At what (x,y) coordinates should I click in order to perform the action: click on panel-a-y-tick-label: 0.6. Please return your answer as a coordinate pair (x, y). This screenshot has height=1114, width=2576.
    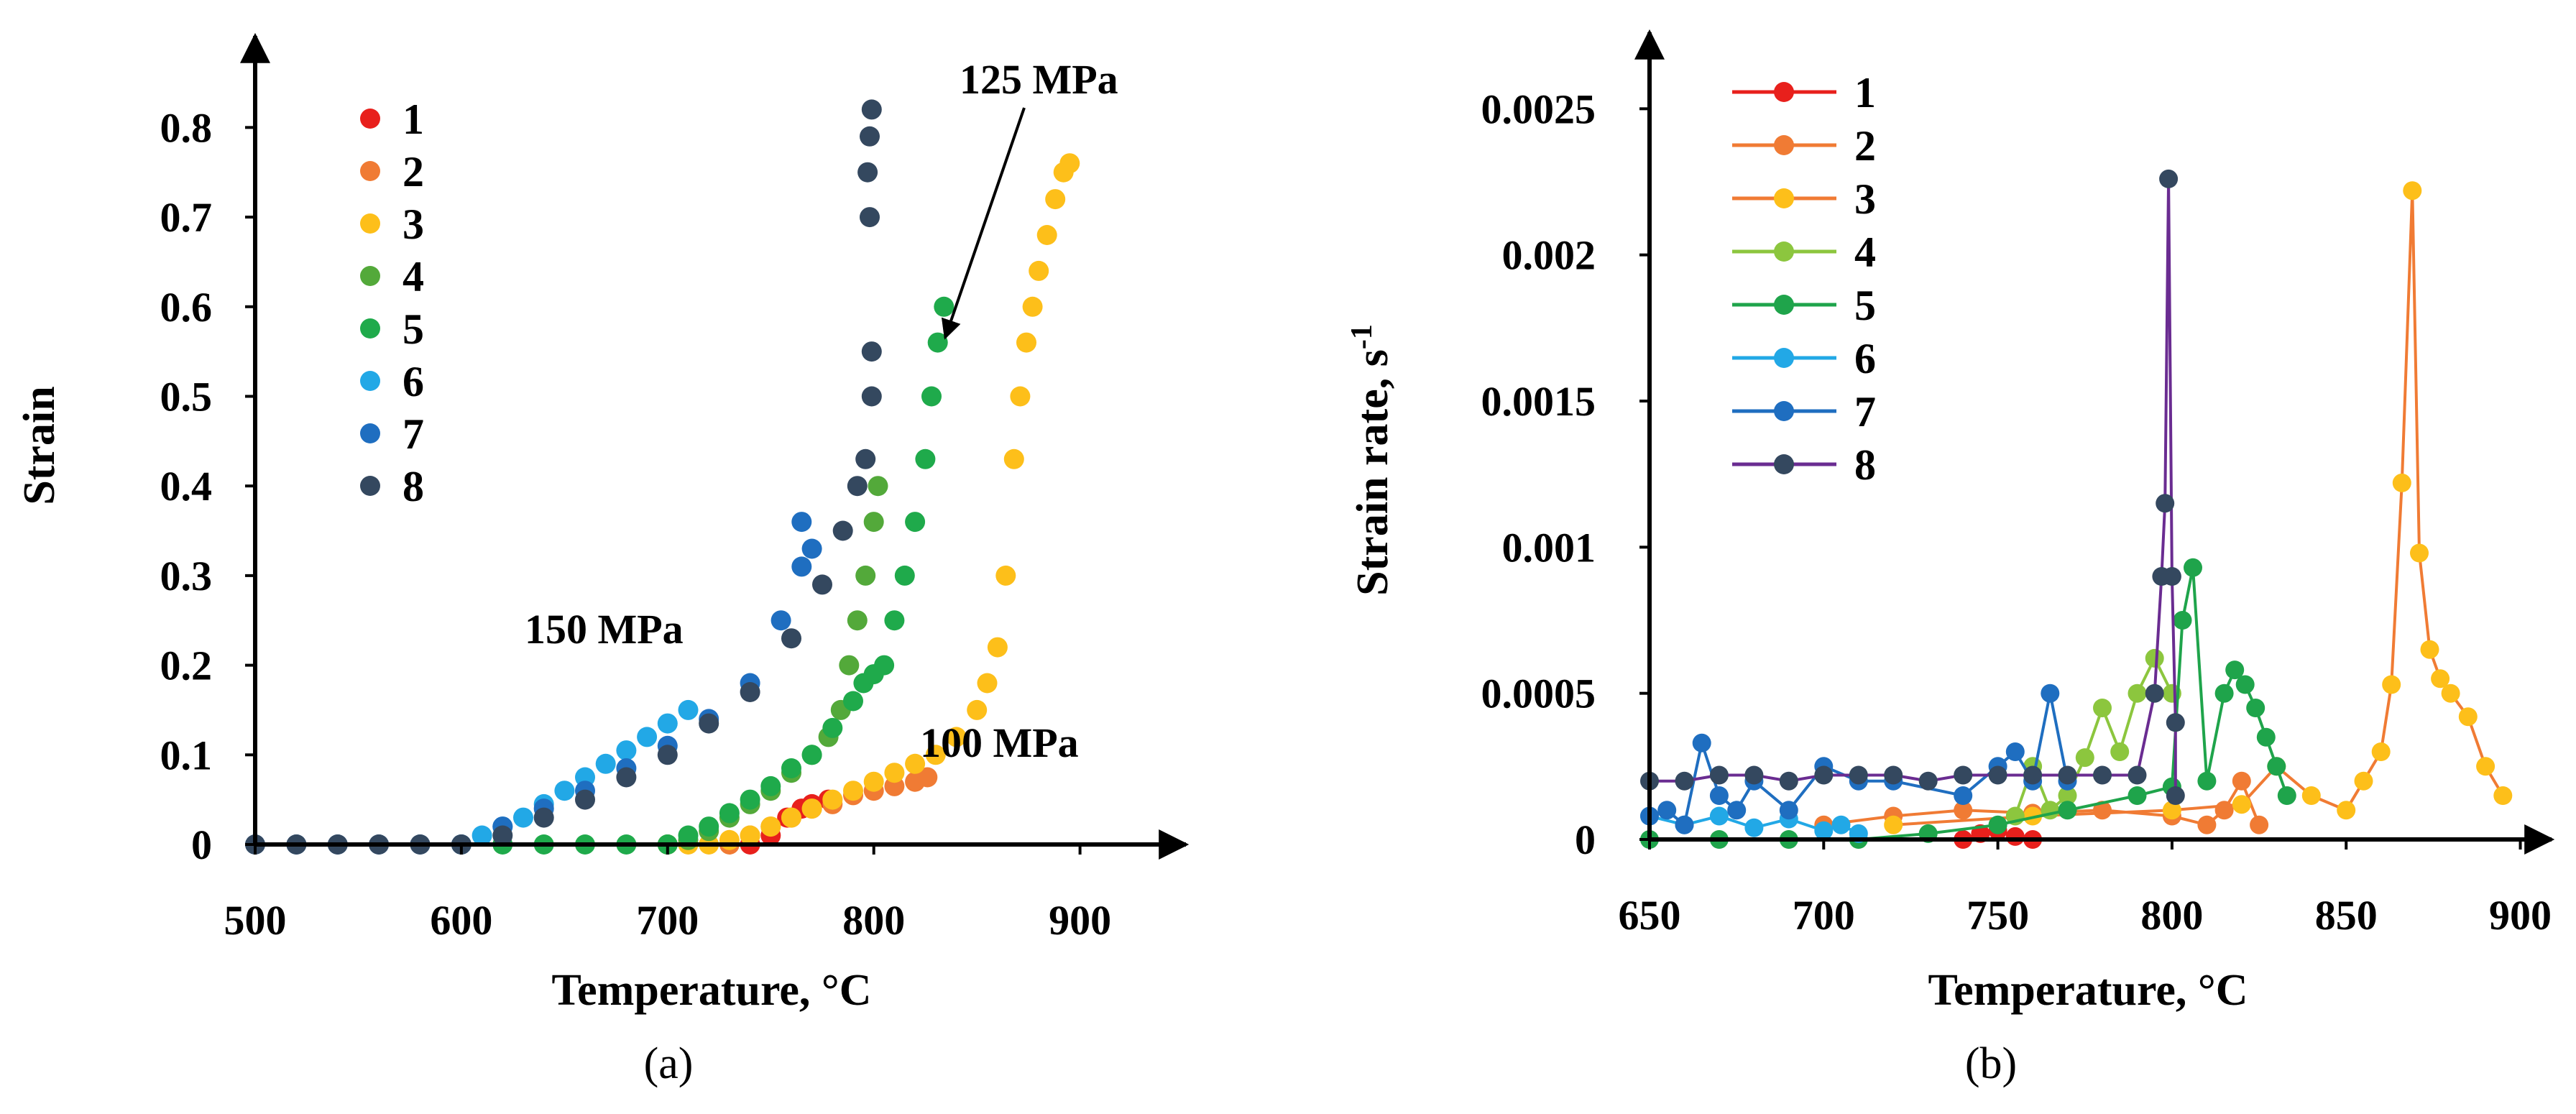
    Looking at the image, I should click on (186, 307).